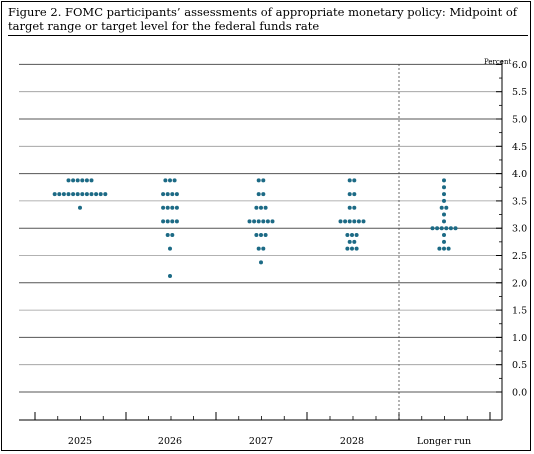 The width and height of the screenshot is (534, 454). Describe the element at coordinates (519, 92) in the screenshot. I see `y-tick-label: 5.5` at that location.